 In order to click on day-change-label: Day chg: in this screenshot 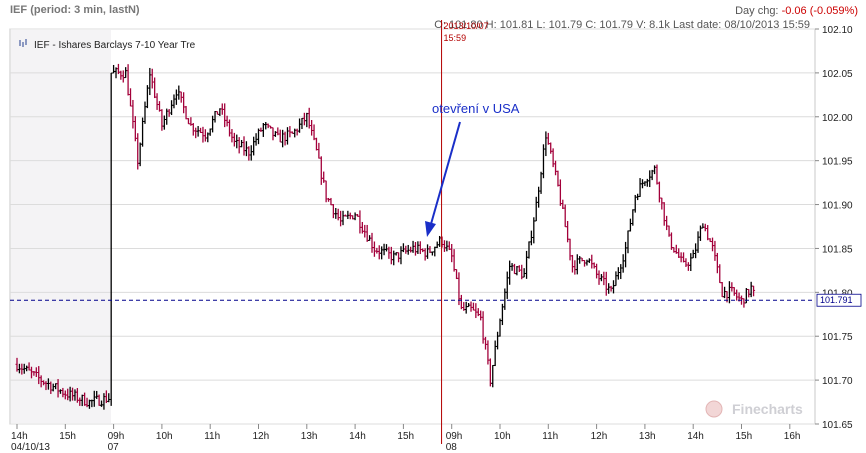, I will do `click(757, 11)`.